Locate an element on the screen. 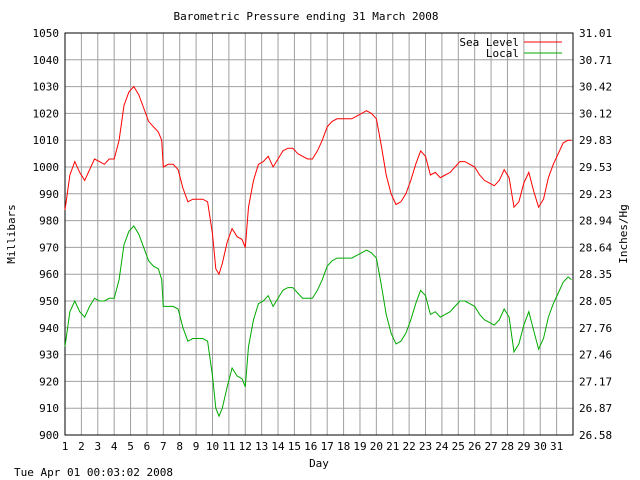  legend-label-sea-level: Sea Level is located at coordinates (489, 42).